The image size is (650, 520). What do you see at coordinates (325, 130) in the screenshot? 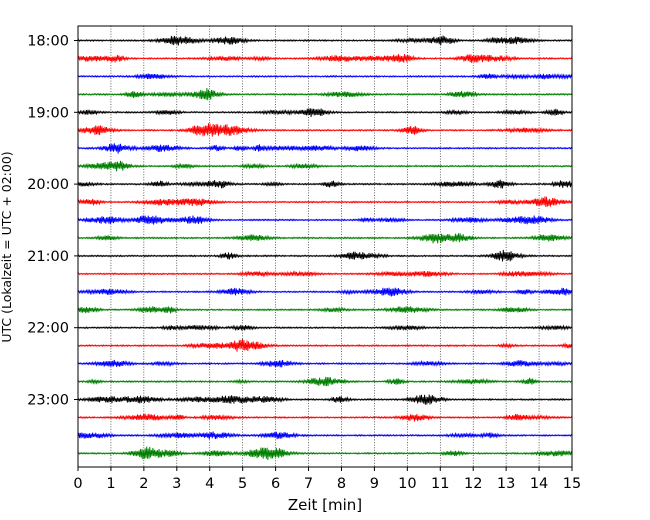
I see `trace-1915` at bounding box center [325, 130].